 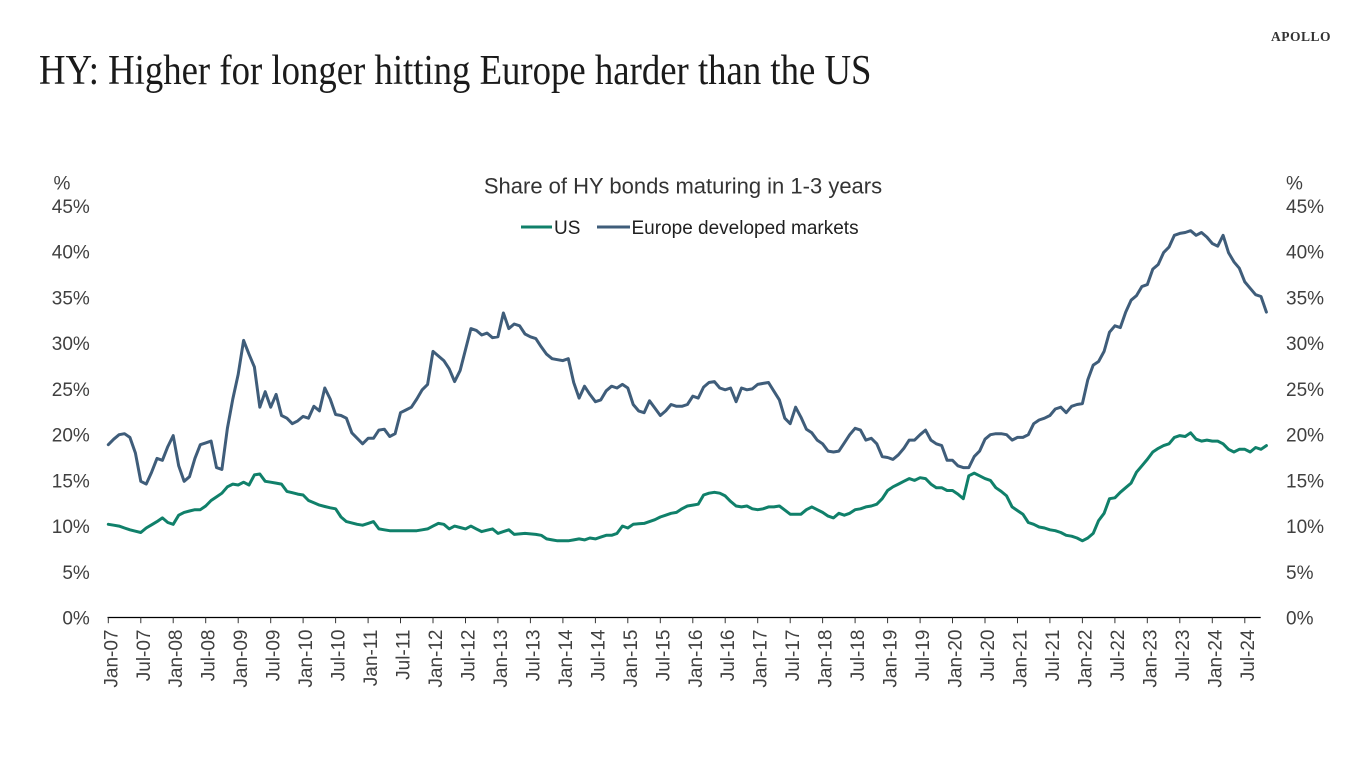 What do you see at coordinates (956, 659) in the screenshot?
I see `svg-text: Jan-20` at bounding box center [956, 659].